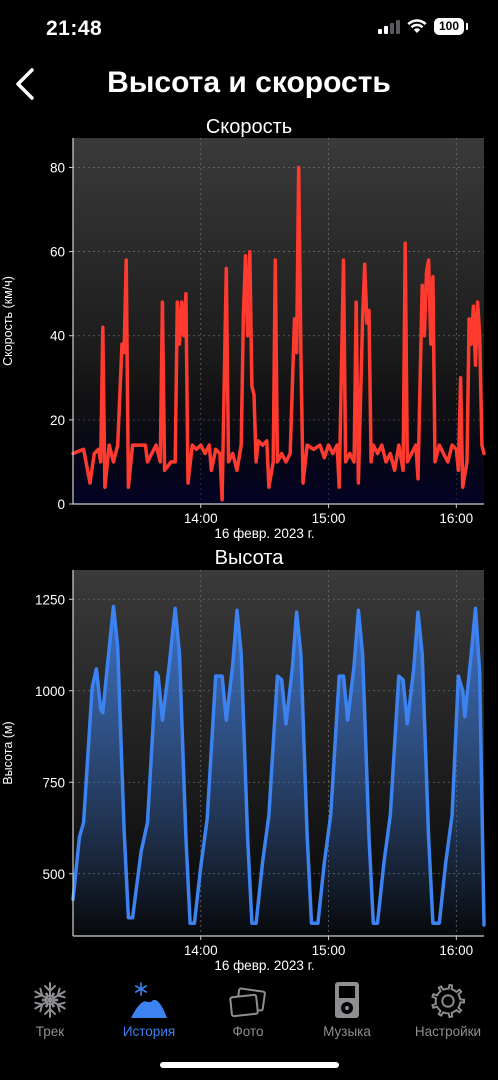 The height and width of the screenshot is (1080, 498). I want to click on tab-settings: Настройки, so click(448, 1011).